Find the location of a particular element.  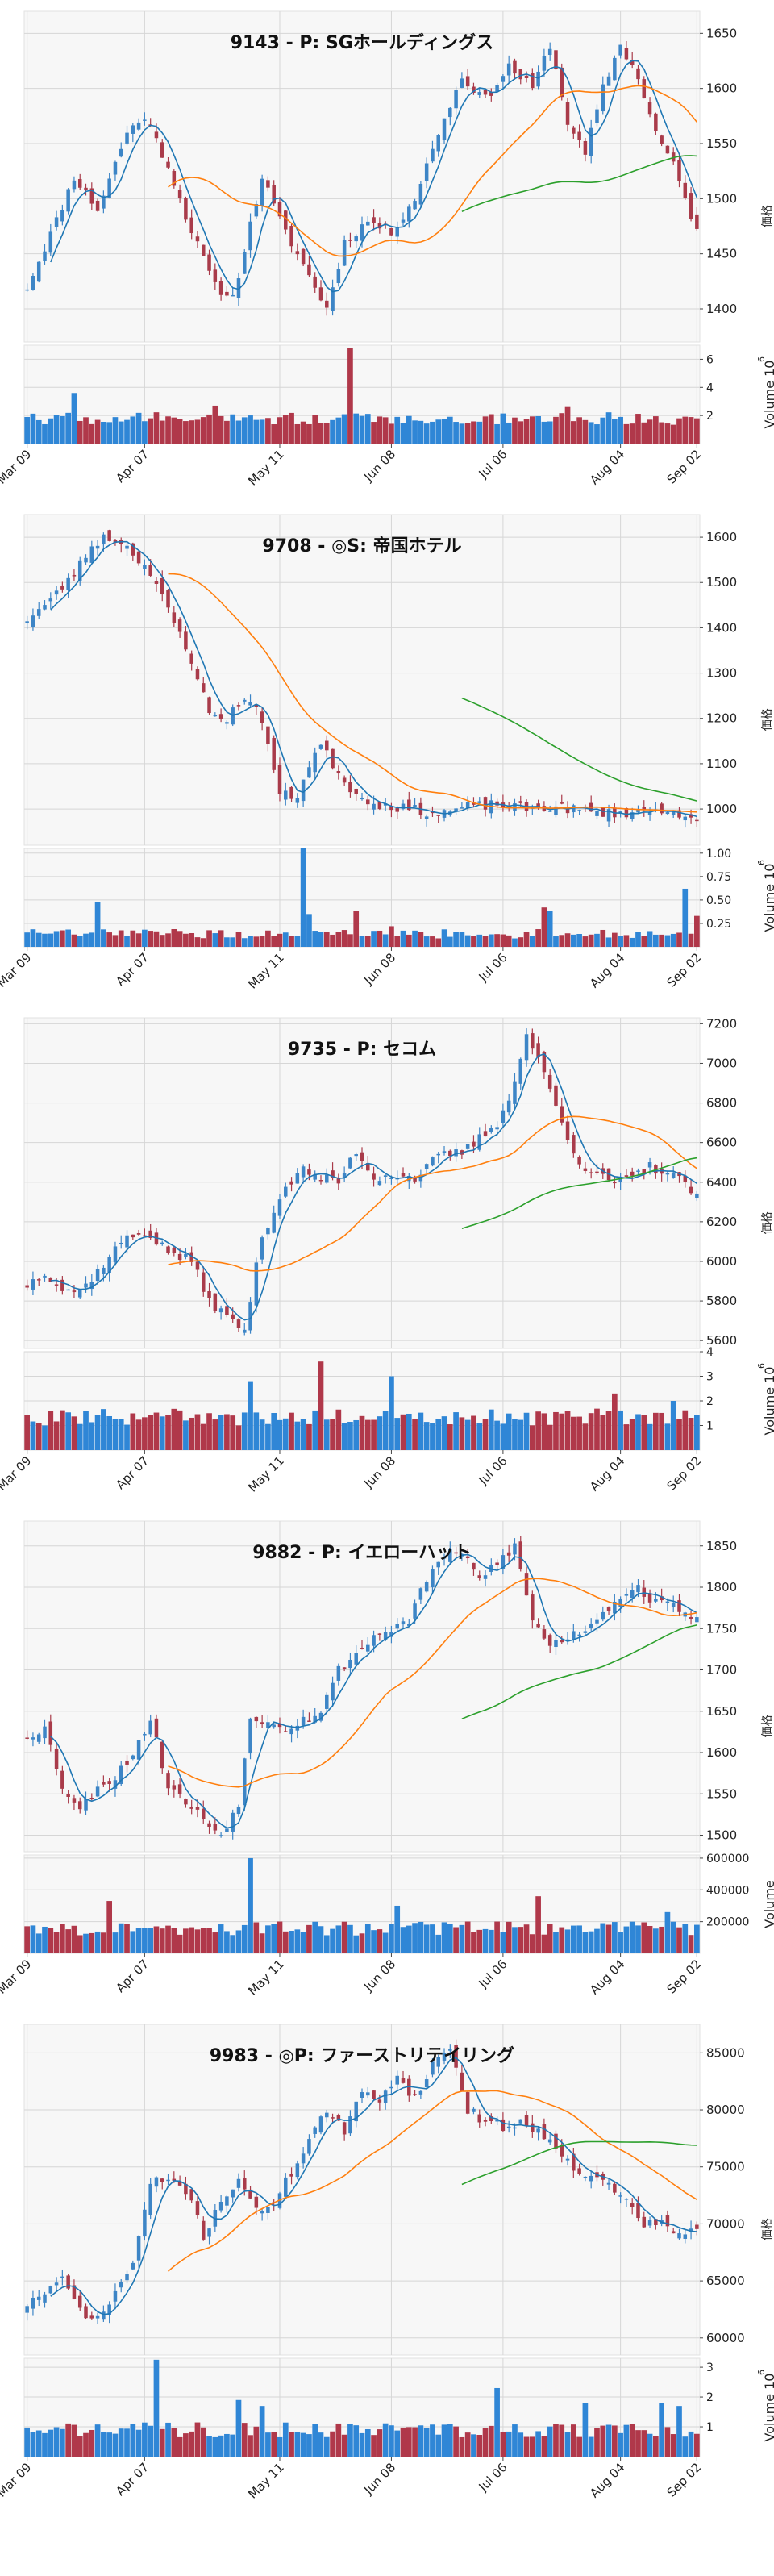

x-tick-label: Aug 04 is located at coordinates (607, 1977).